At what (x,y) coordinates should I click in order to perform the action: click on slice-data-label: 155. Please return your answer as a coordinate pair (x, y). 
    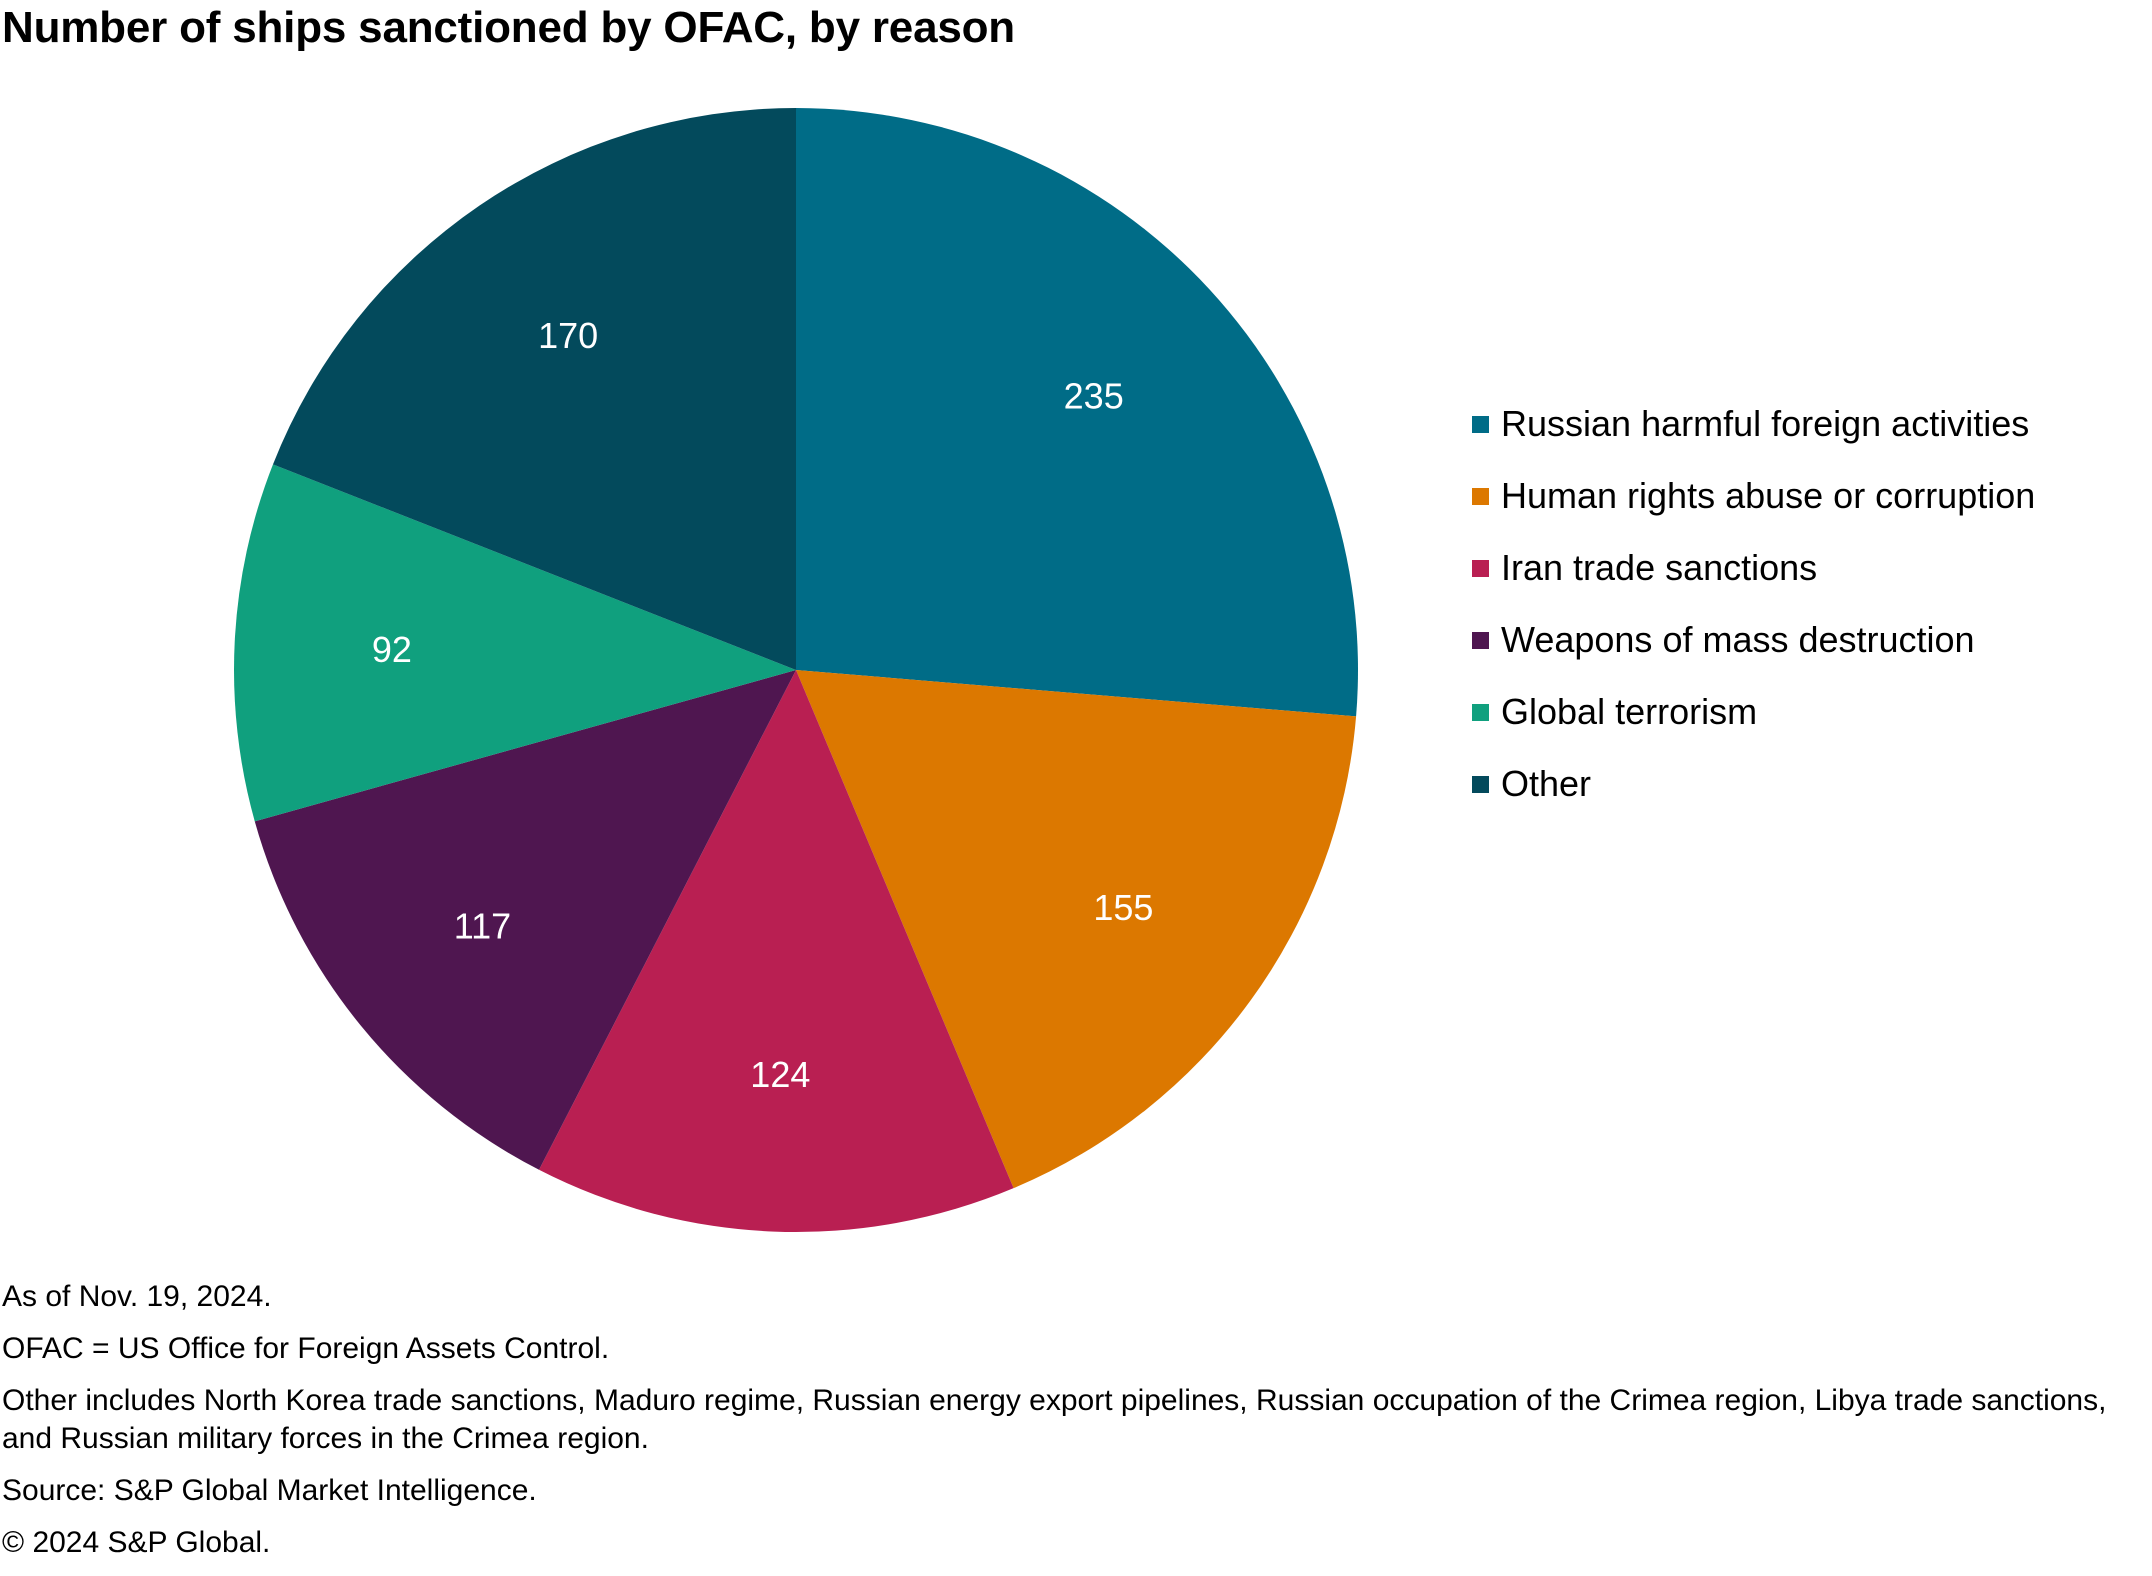
    Looking at the image, I should click on (1123, 907).